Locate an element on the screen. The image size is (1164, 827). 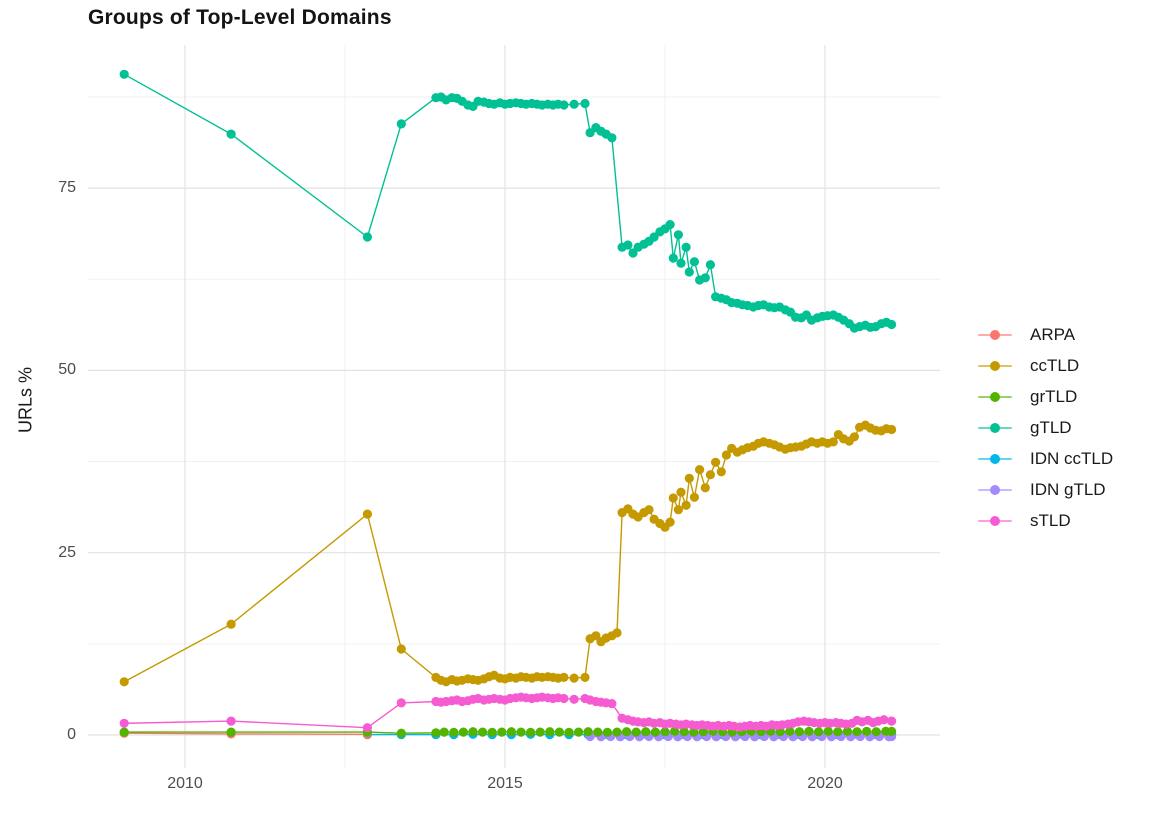
series-arpa is located at coordinates (245, 733).